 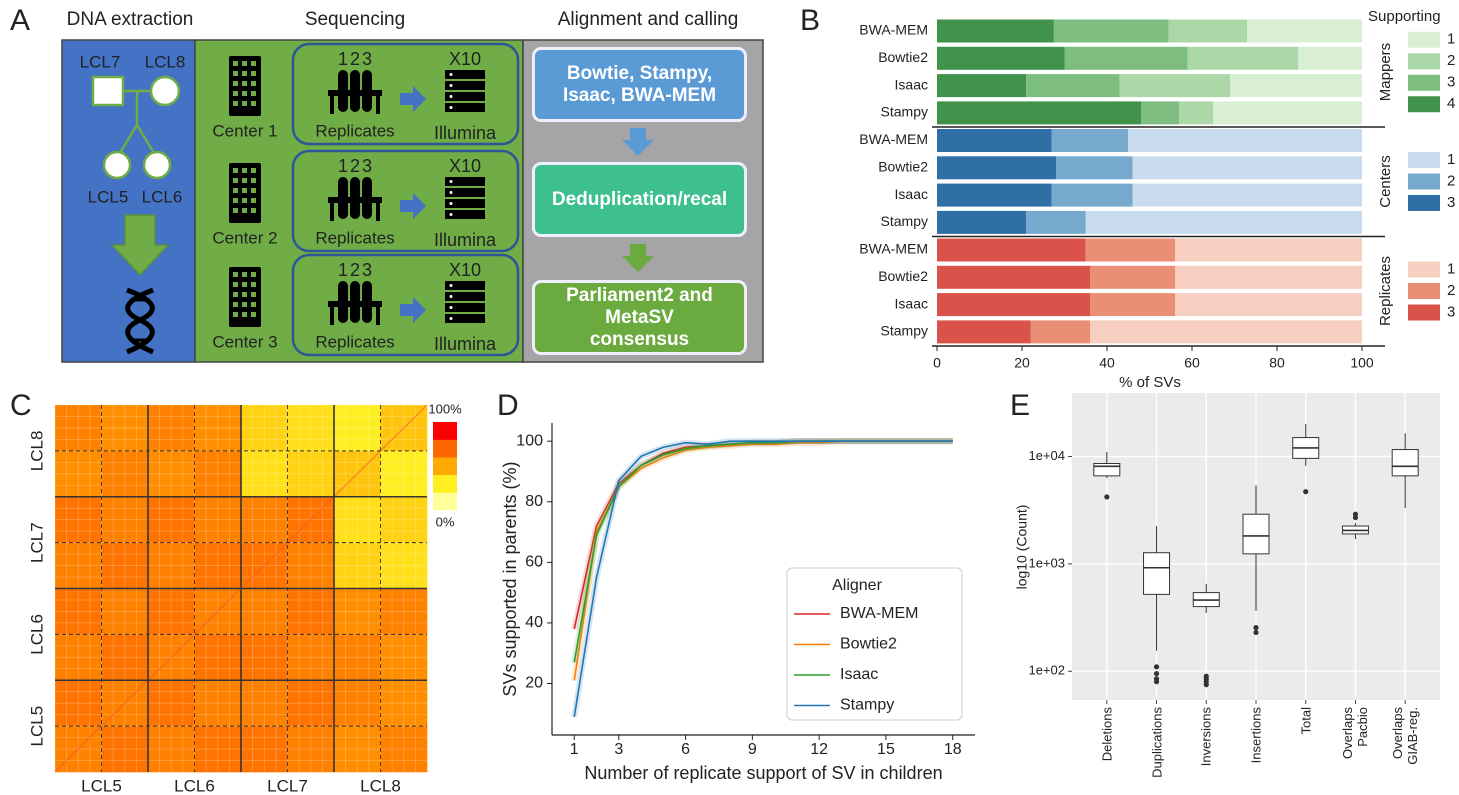 I want to click on legend-label: 2, so click(x=1451, y=60).